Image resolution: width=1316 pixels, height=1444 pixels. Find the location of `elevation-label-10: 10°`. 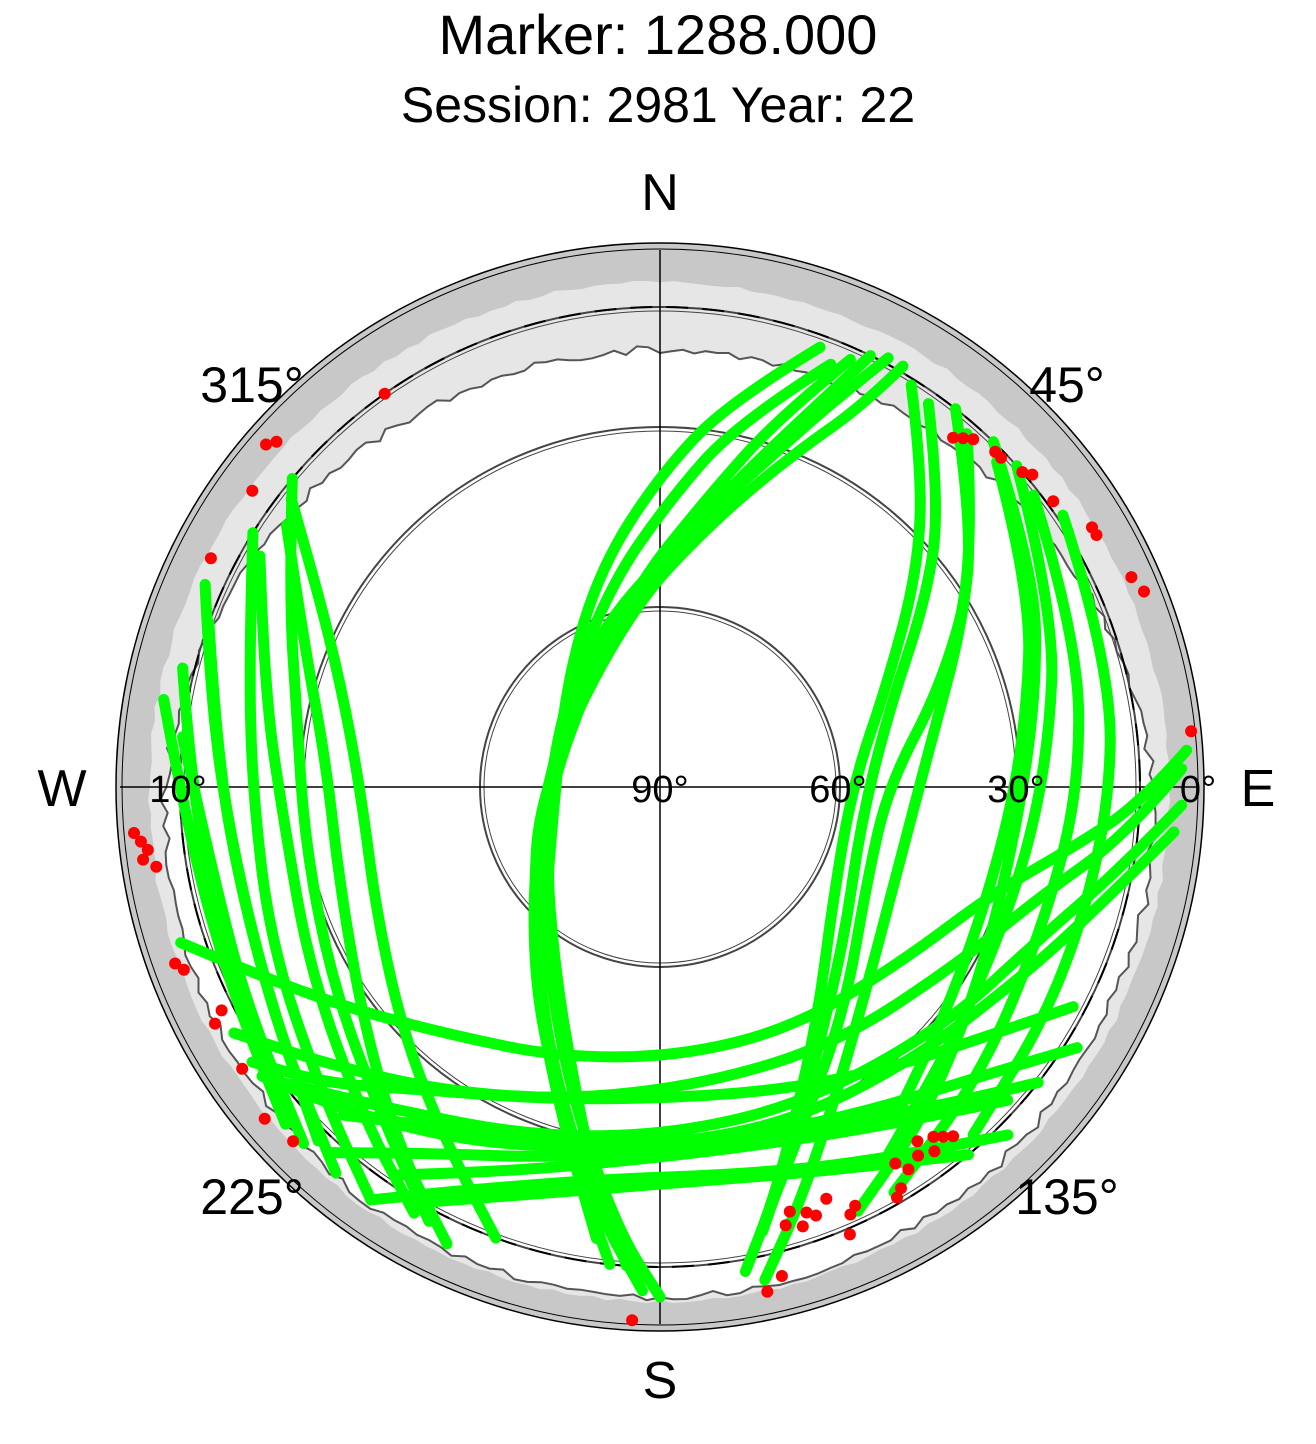

elevation-label-10: 10° is located at coordinates (177, 790).